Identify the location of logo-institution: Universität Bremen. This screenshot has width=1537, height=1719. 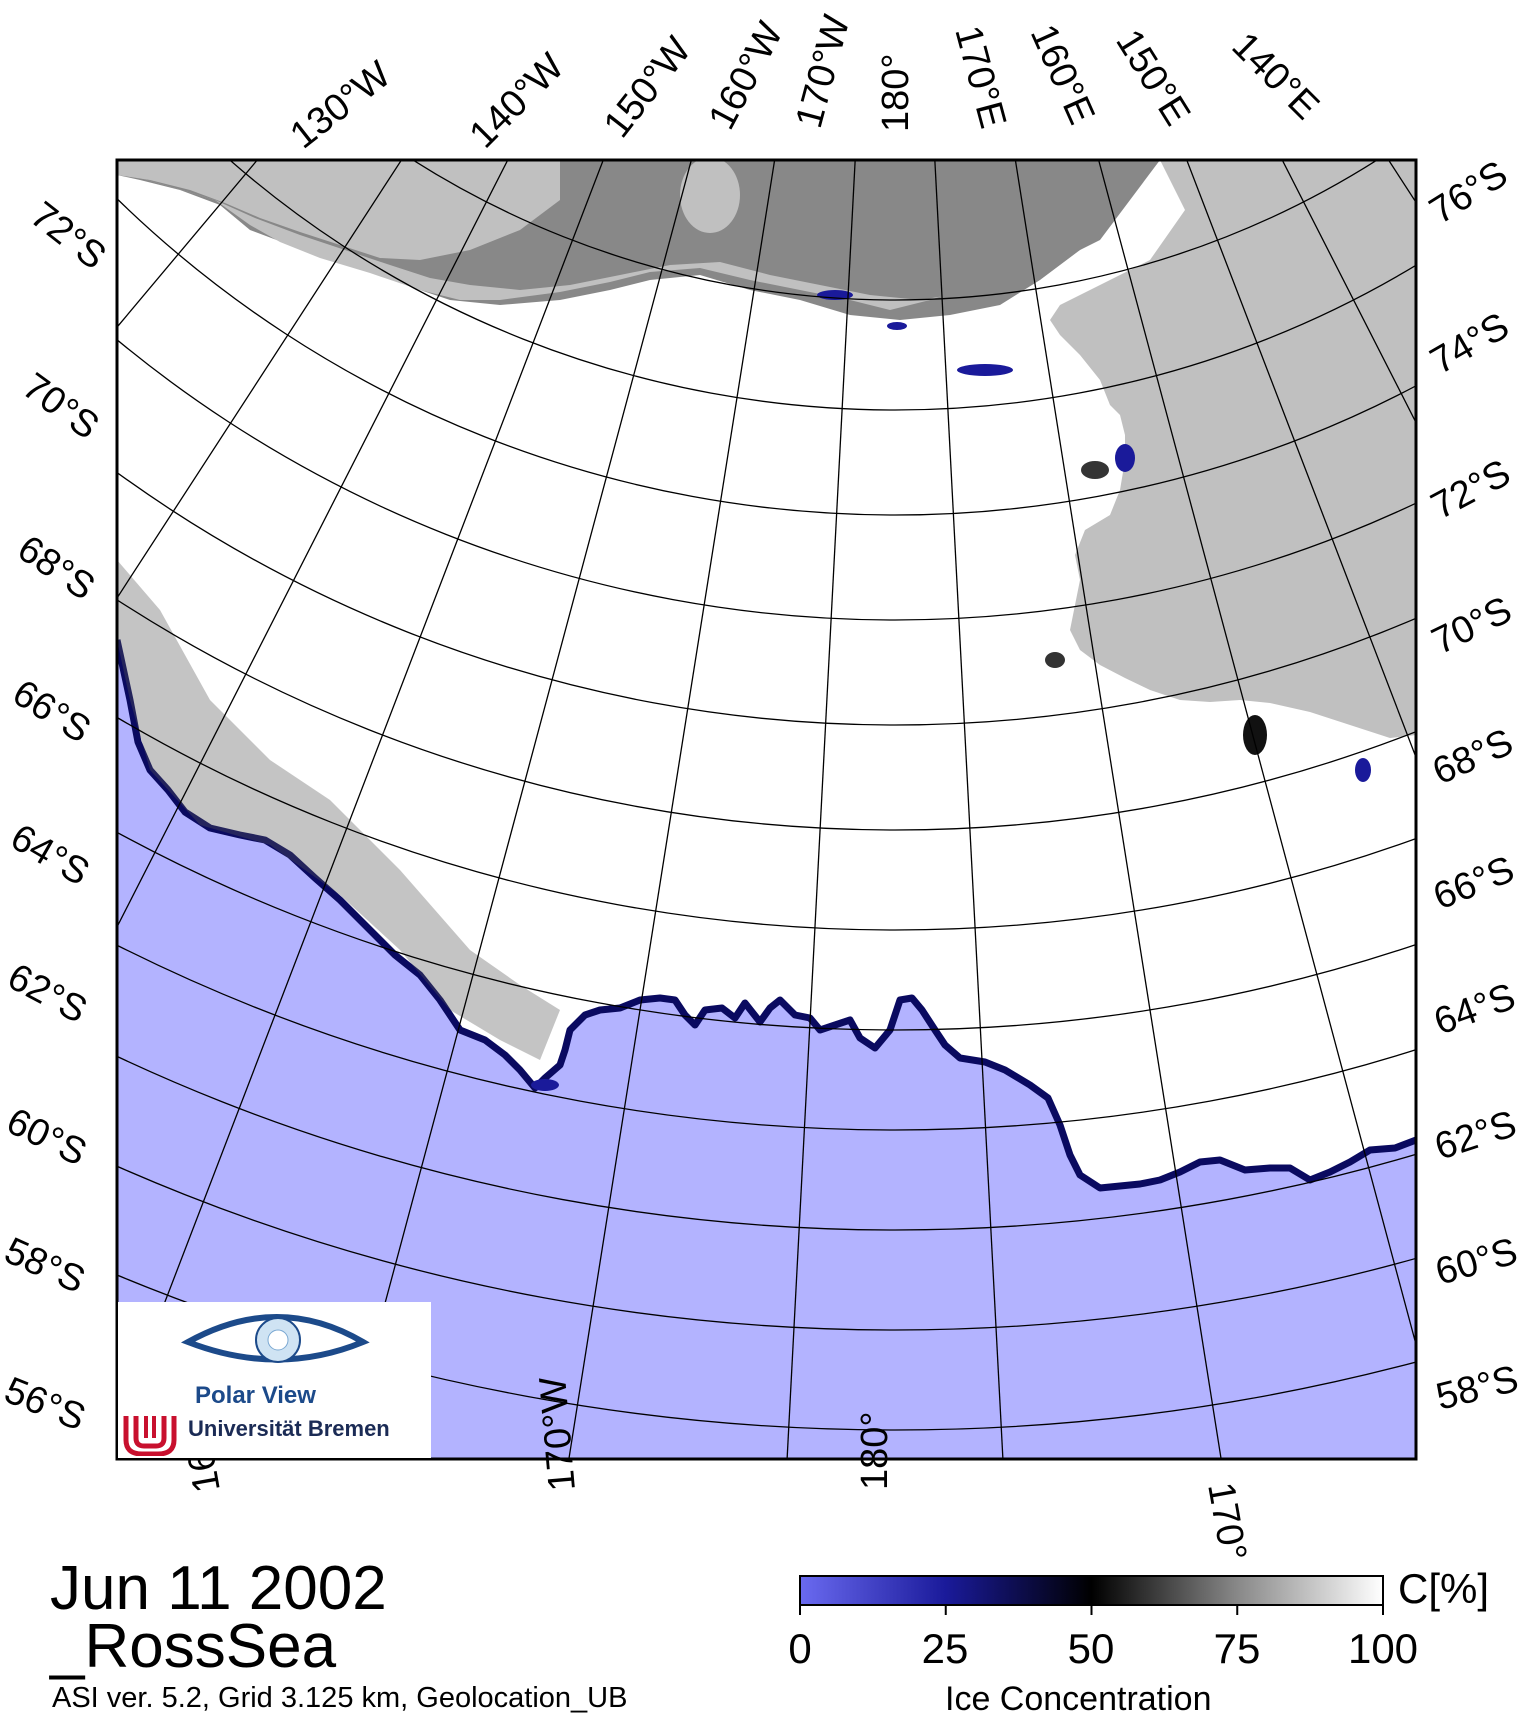
(289, 1428).